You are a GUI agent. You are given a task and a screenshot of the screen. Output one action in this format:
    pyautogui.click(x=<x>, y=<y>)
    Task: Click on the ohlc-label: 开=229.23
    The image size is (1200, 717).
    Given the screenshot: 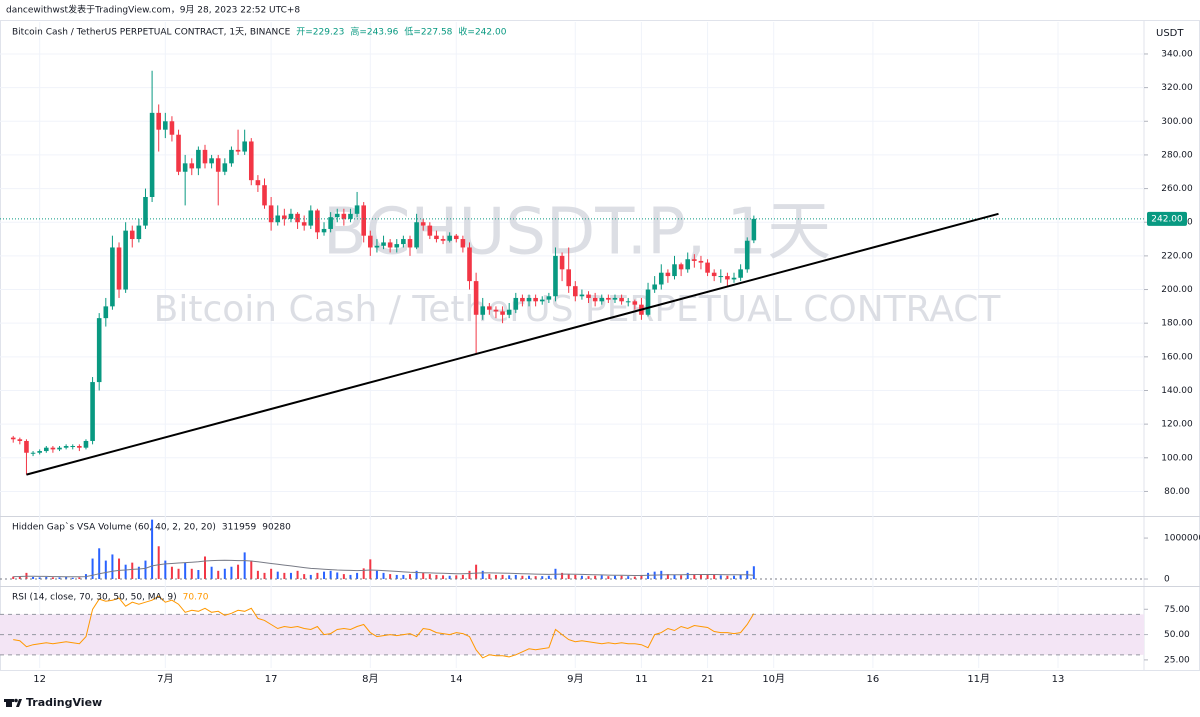 What is the action you would take?
    pyautogui.click(x=320, y=32)
    